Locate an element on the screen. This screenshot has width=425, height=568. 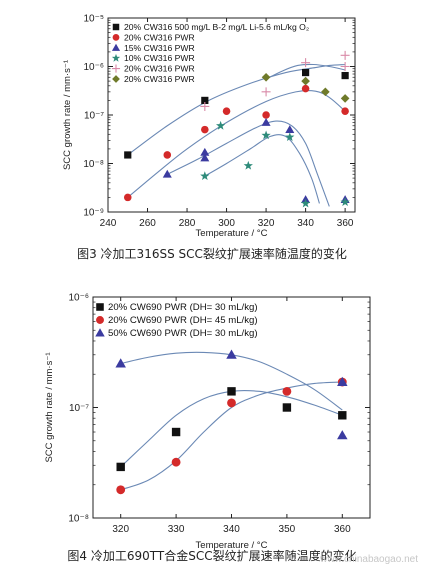
watermark: www.chinabaogao.net is located at coordinates (368, 559).